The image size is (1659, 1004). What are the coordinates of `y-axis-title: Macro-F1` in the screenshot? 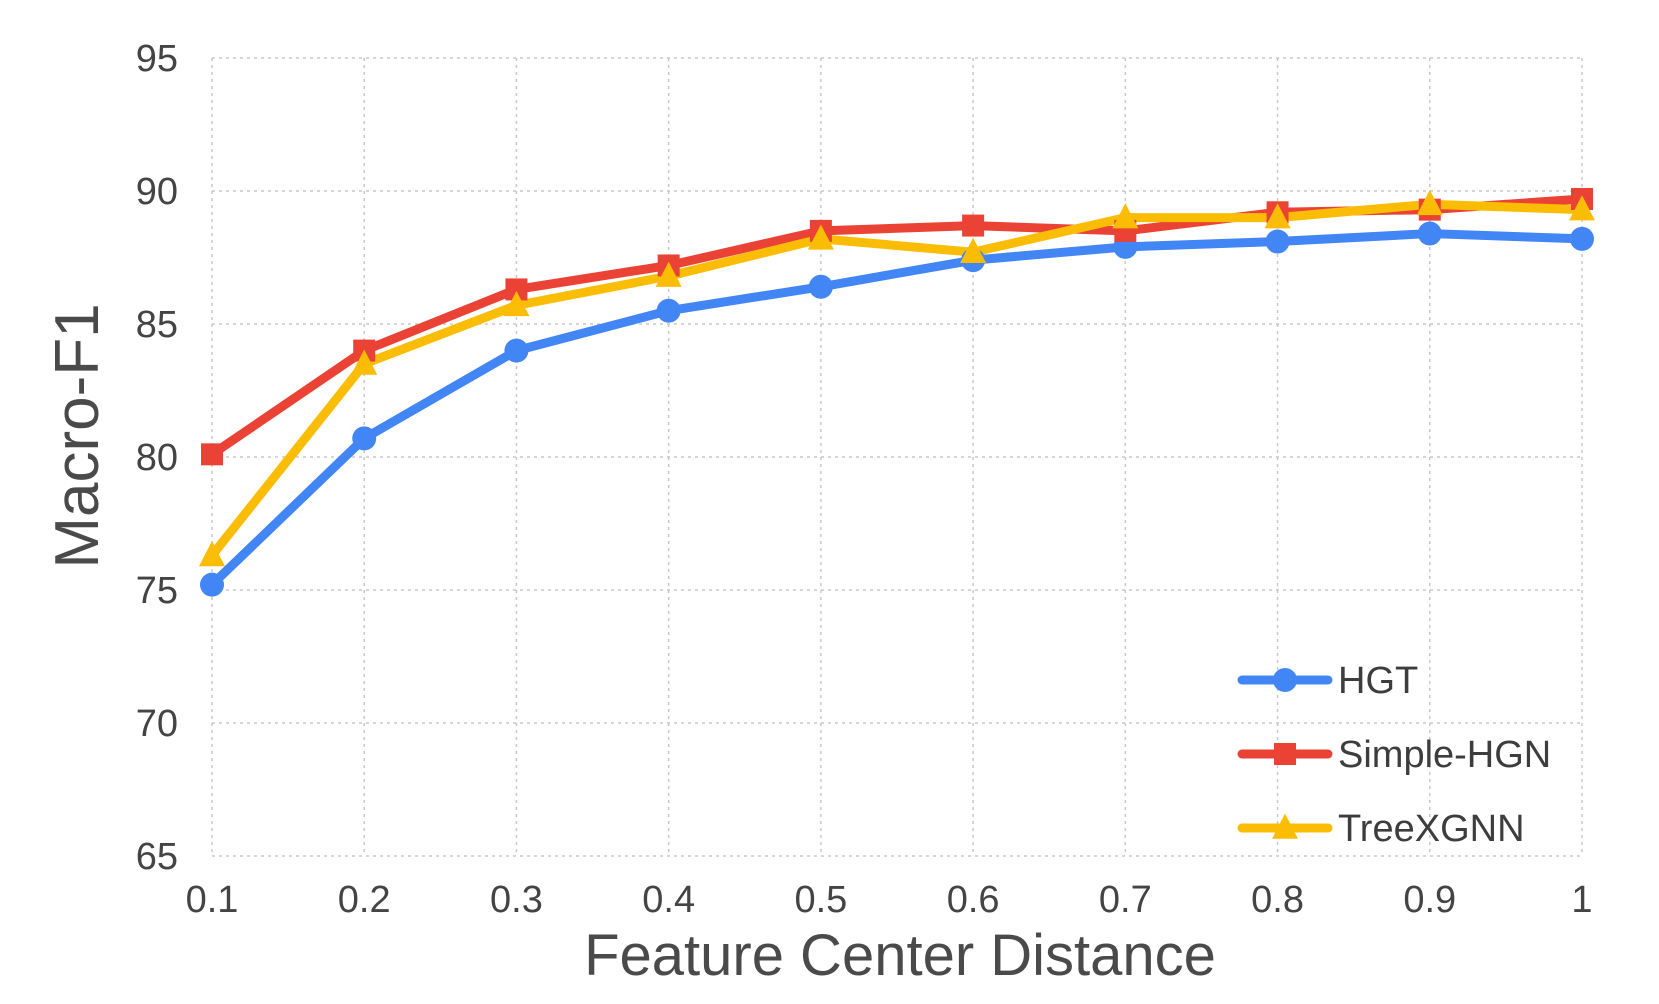 It's located at (77, 435).